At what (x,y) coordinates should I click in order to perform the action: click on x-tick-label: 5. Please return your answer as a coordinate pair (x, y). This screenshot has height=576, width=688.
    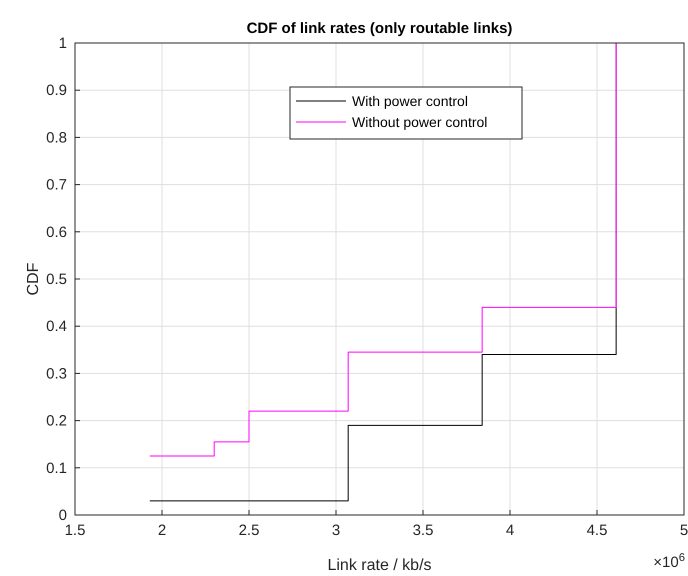
    Looking at the image, I should click on (684, 530).